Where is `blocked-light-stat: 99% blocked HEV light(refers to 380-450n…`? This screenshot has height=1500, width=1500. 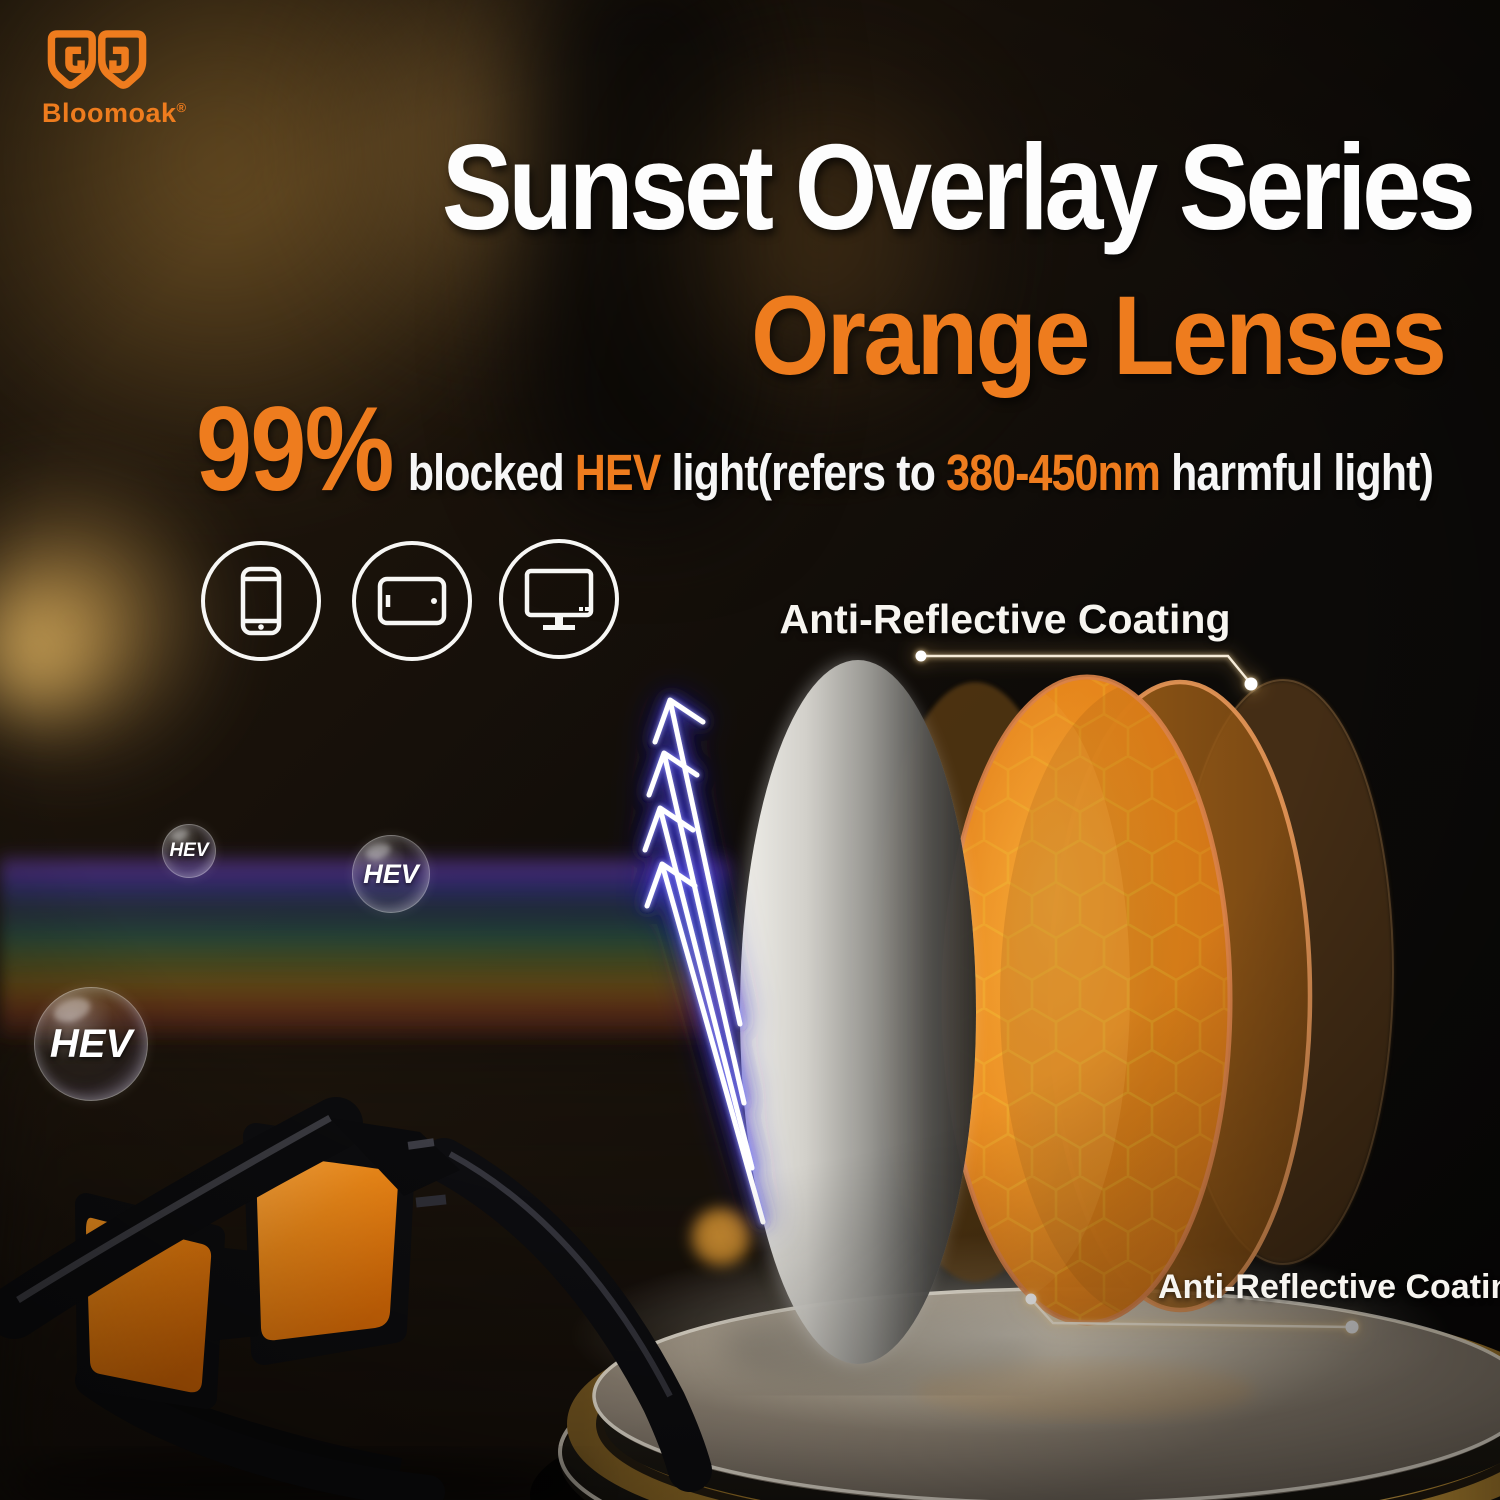
blocked-light-stat: 99% blocked HEV light(refers to 380-450n… is located at coordinates (815, 449).